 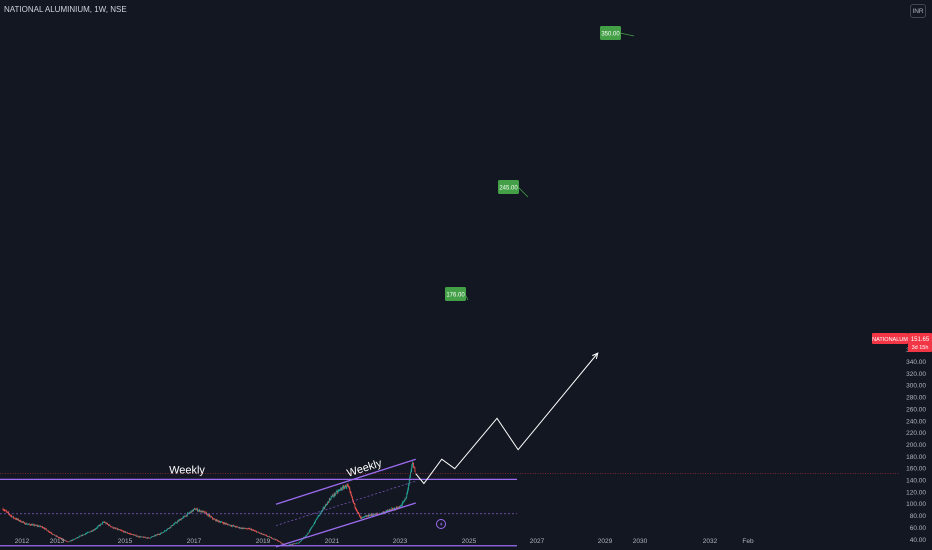 I want to click on target-label: 245.00, so click(x=513, y=189).